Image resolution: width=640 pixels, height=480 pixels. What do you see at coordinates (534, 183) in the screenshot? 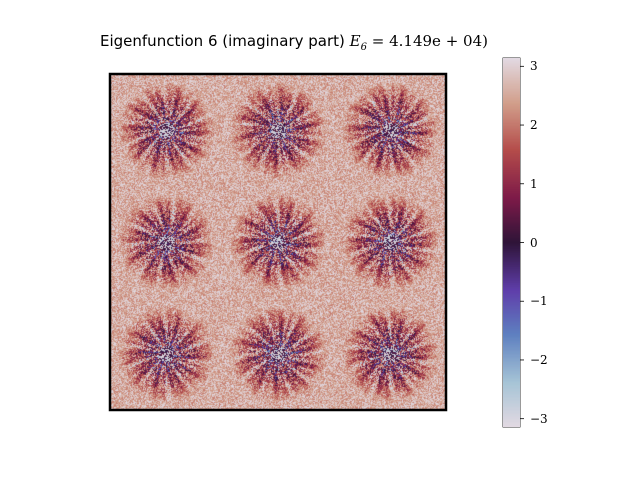
I see `colorbar-tick-label: 1` at bounding box center [534, 183].